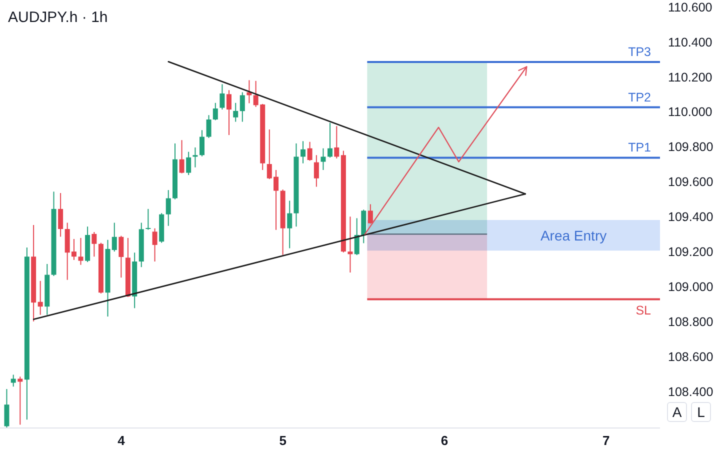 The width and height of the screenshot is (722, 460). I want to click on scale-button: A, so click(677, 412).